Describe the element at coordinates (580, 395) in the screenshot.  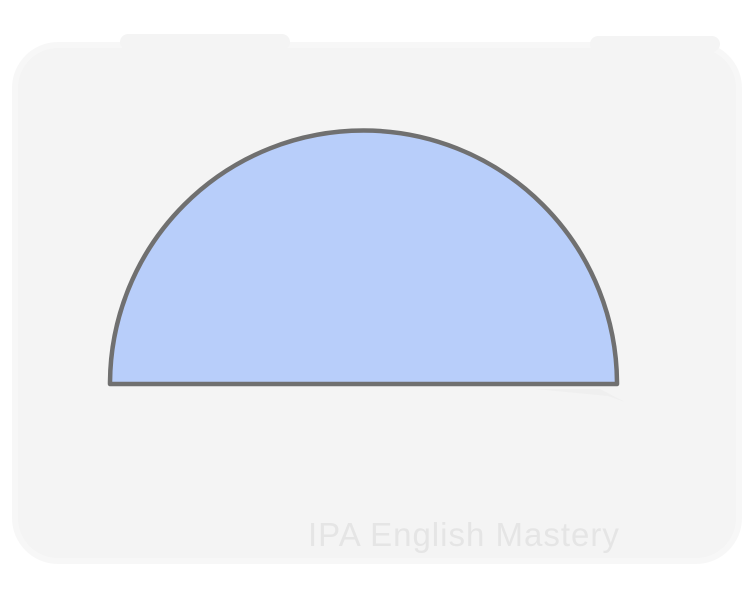
I see `brush-smudge` at that location.